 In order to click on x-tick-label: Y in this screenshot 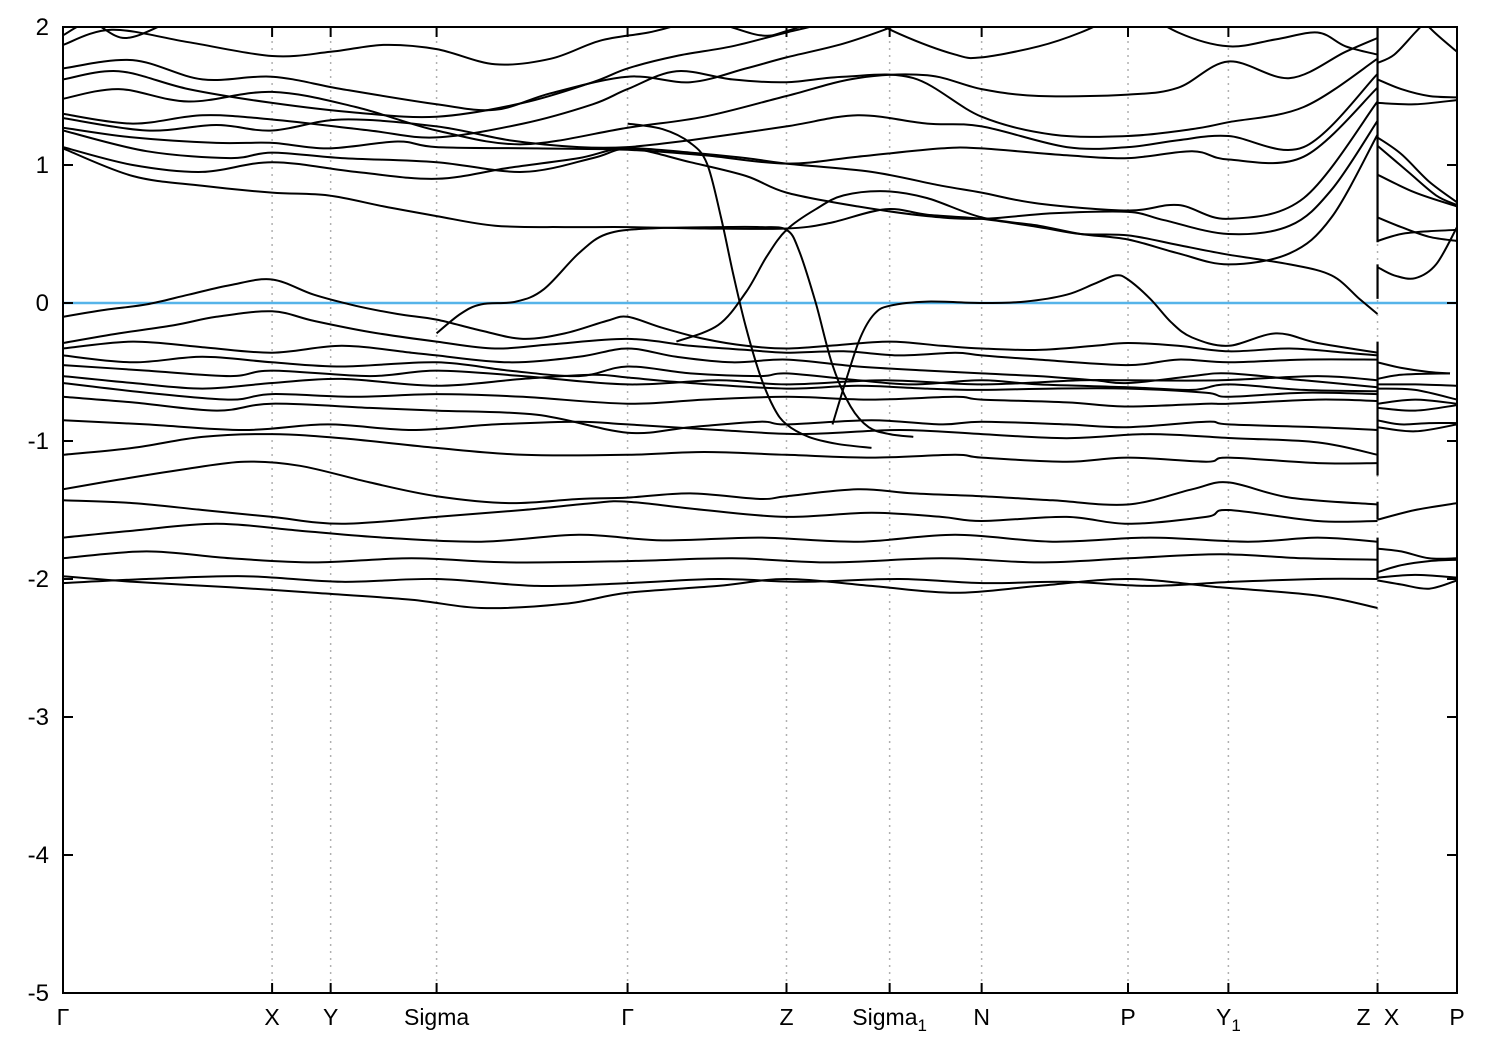, I will do `click(330, 1017)`.